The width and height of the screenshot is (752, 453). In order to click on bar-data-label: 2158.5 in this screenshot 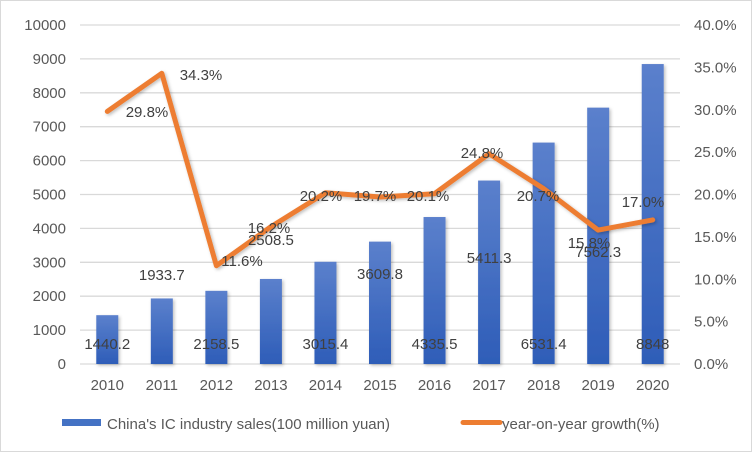, I will do `click(216, 344)`.